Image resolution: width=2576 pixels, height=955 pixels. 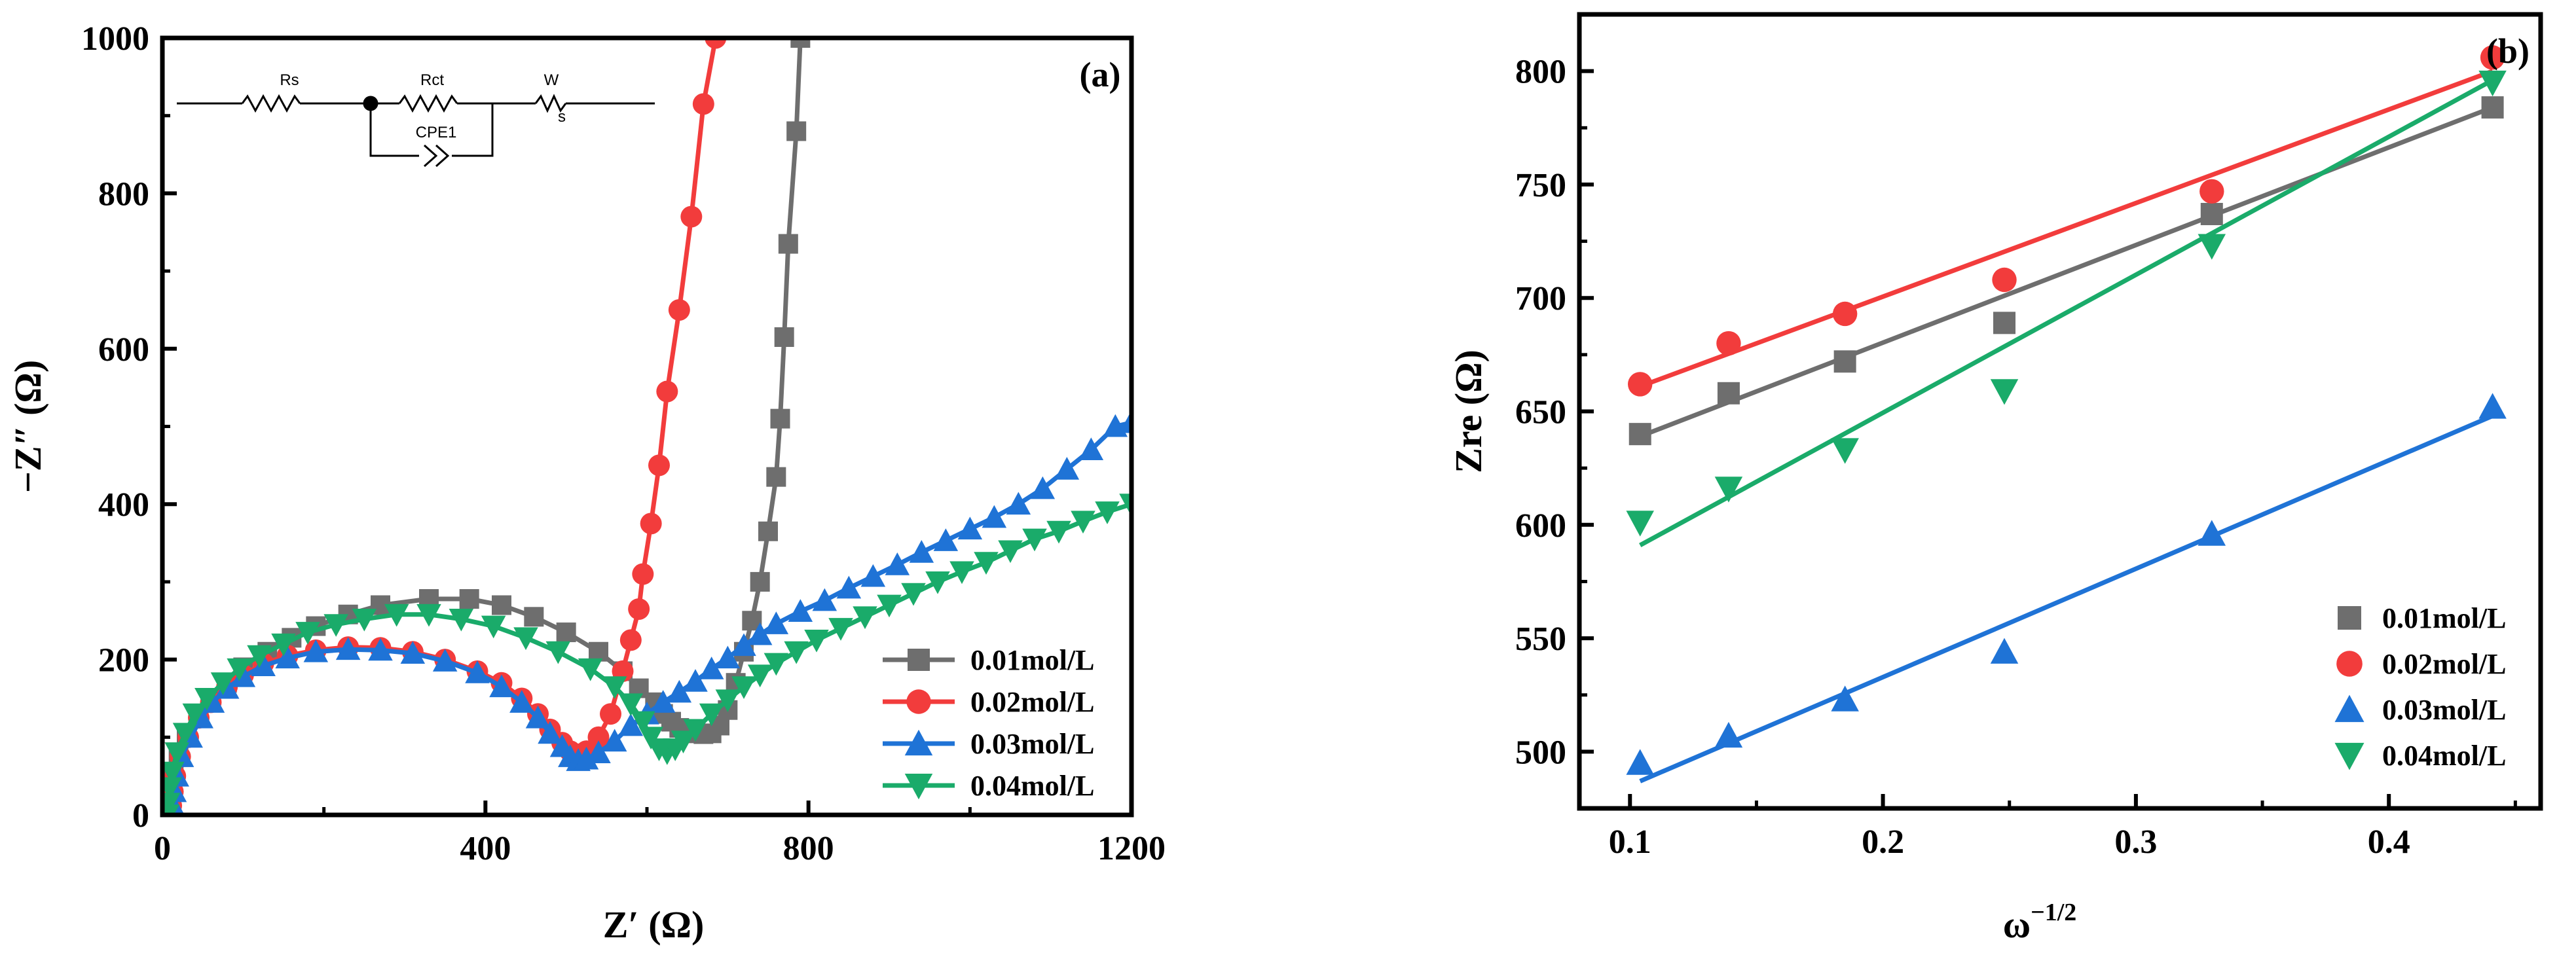 I want to click on y-tick-label: 650, so click(x=1541, y=412).